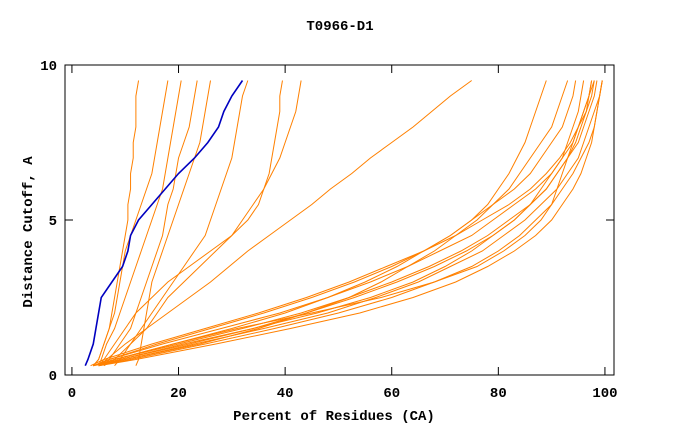  What do you see at coordinates (604, 394) in the screenshot?
I see `x-tick-label: 100` at bounding box center [604, 394].